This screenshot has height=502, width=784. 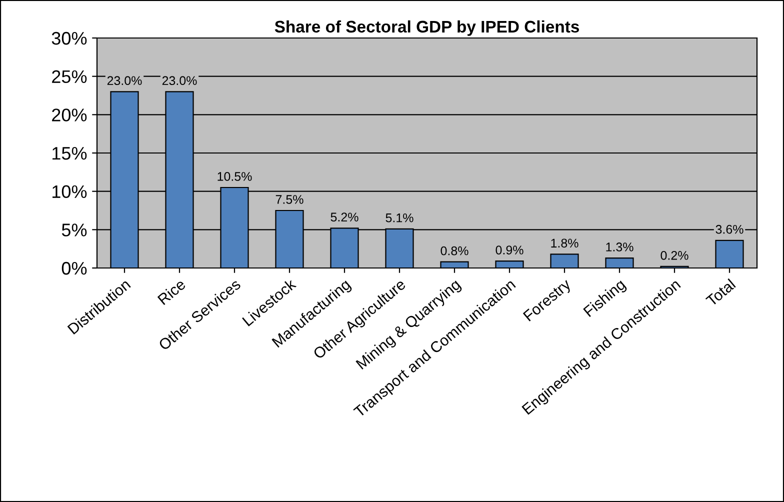 I want to click on data-label: 7.5%, so click(x=290, y=199).